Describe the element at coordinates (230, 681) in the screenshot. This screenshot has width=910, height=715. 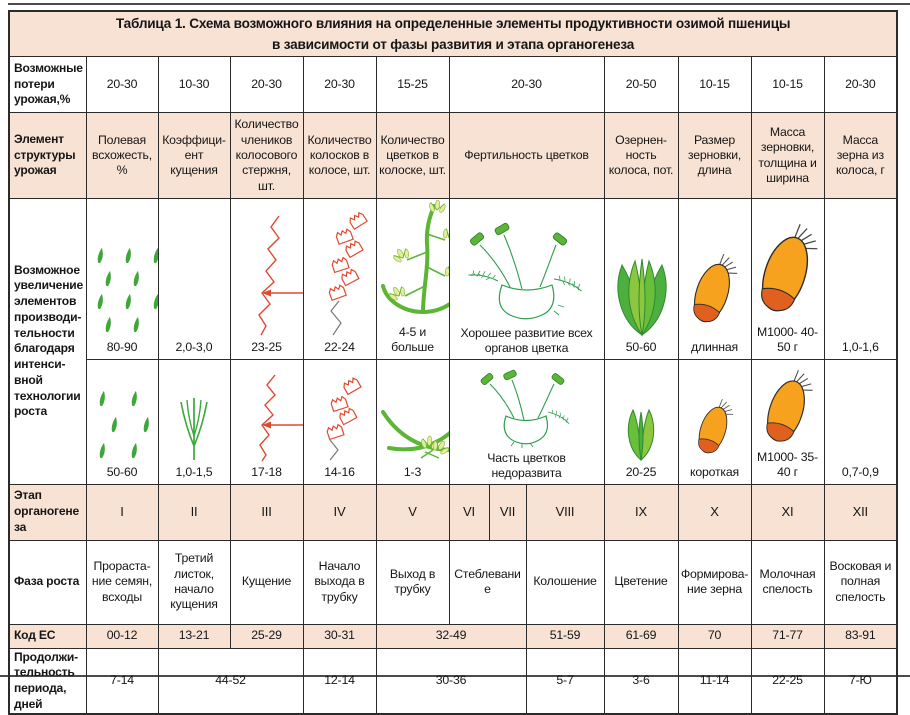
I see `duration-cell: 44-52` at that location.